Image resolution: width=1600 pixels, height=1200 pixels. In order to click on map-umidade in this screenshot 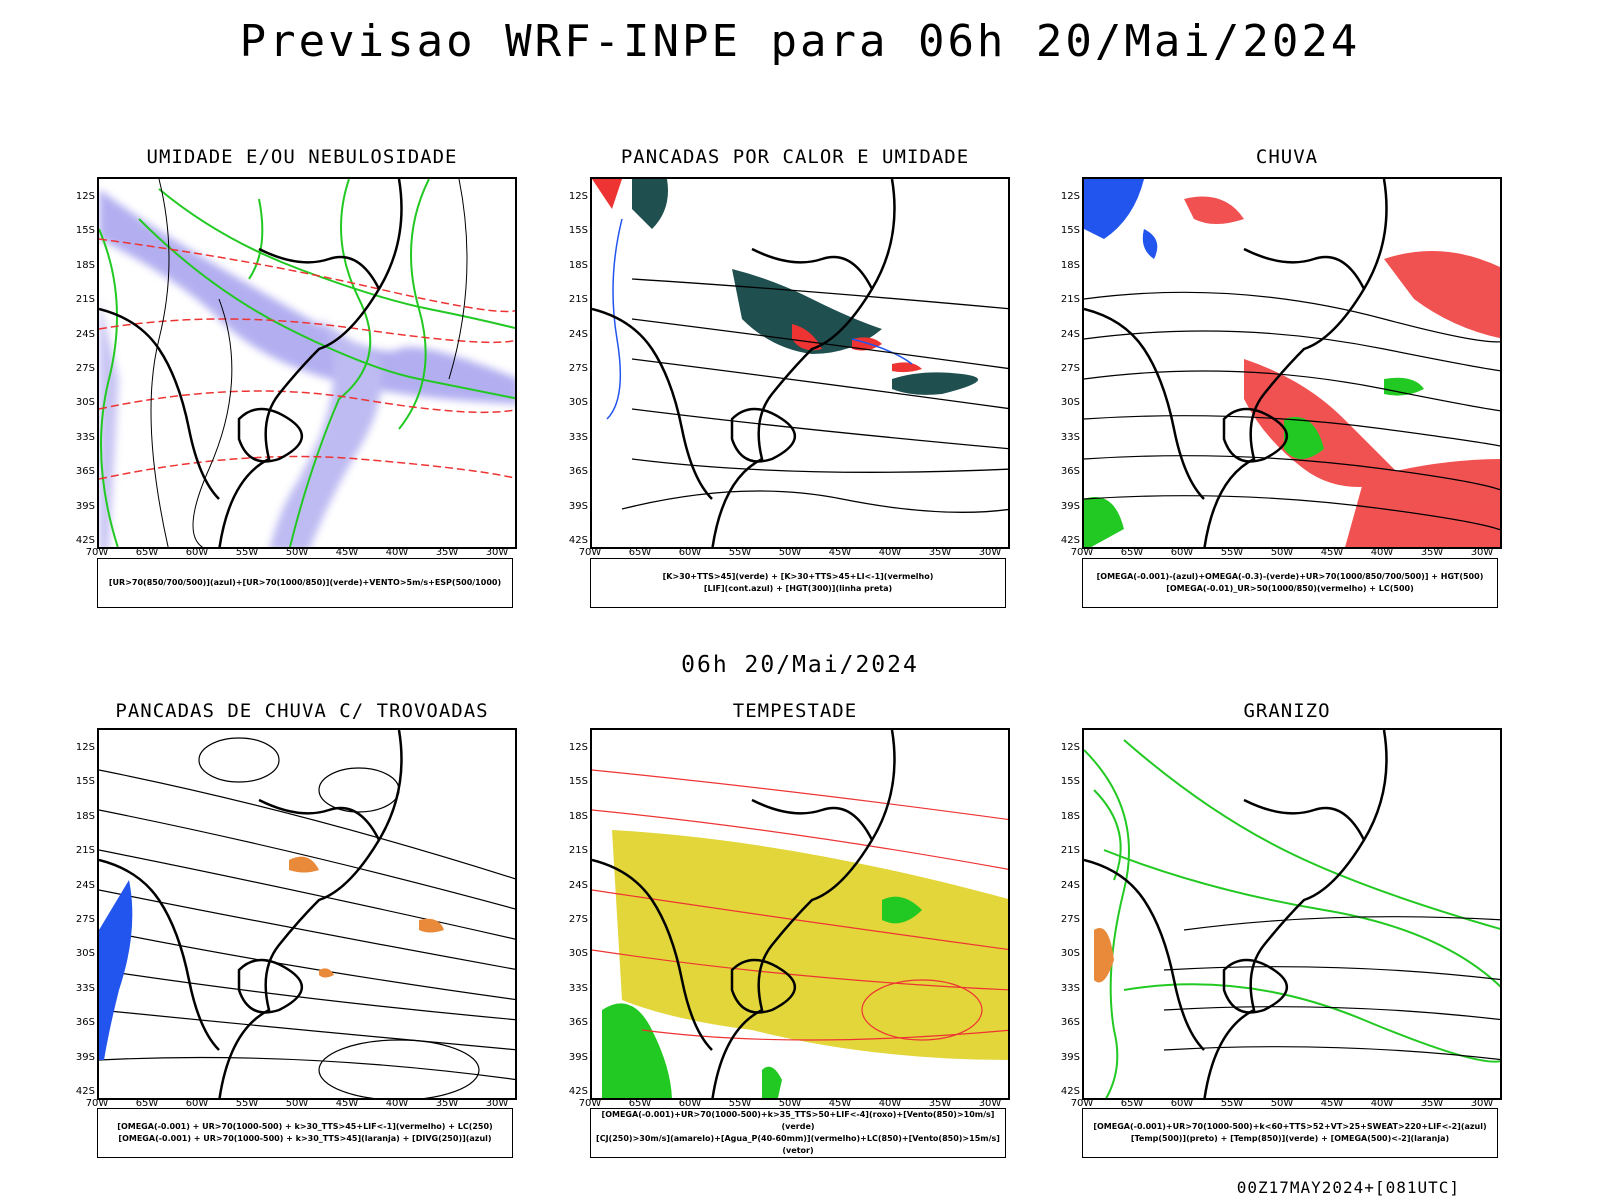, I will do `click(307, 363)`.